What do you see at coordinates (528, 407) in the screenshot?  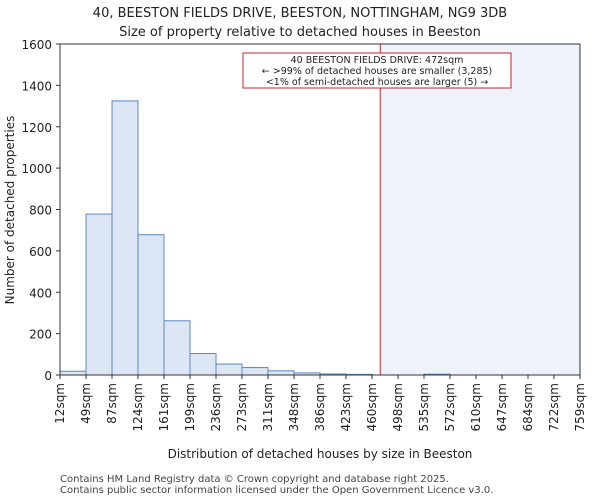 I see `x-tick-label: 684sqm` at bounding box center [528, 407].